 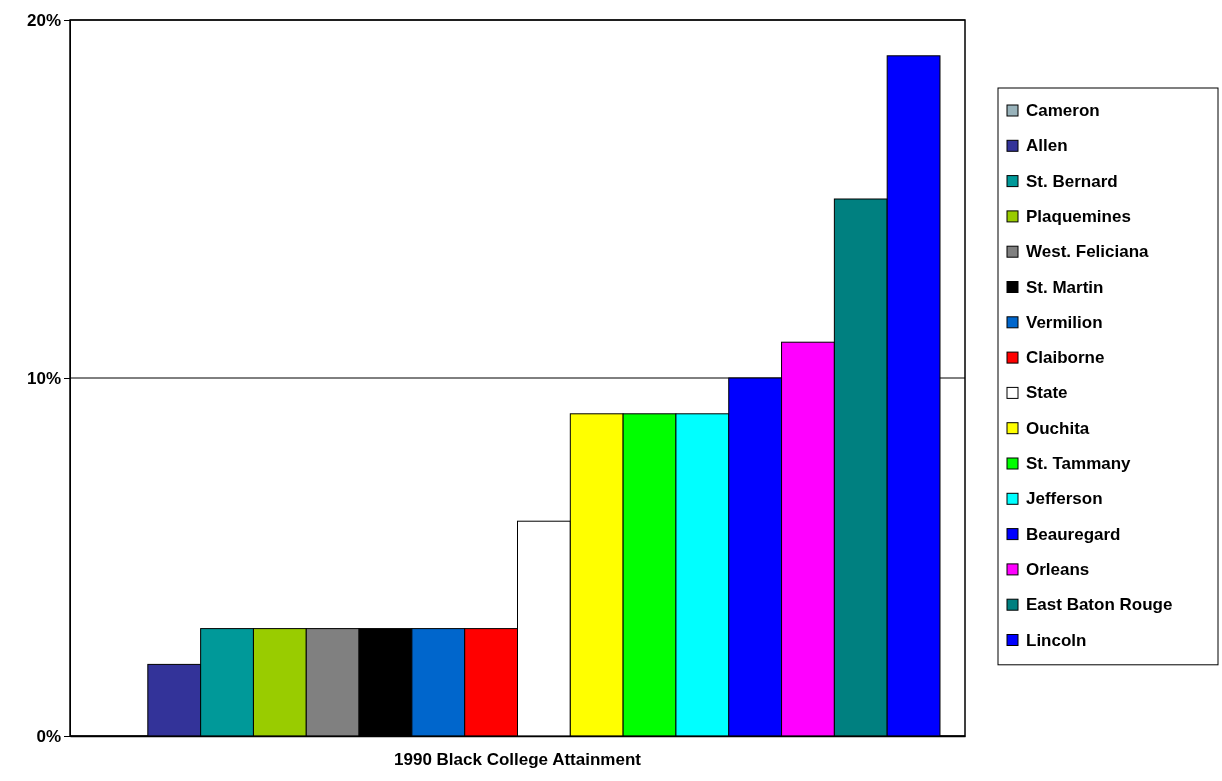 What do you see at coordinates (1072, 181) in the screenshot?
I see `legend-label: St. Bernard` at bounding box center [1072, 181].